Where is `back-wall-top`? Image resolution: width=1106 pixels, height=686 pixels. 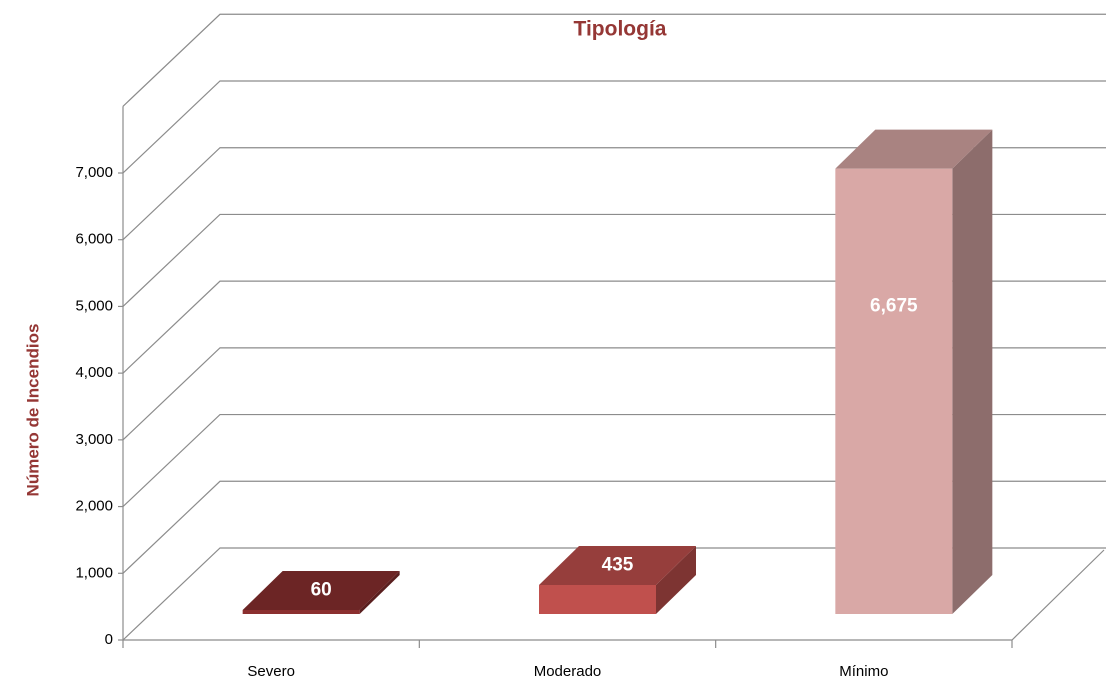
back-wall-top is located at coordinates (614, 60).